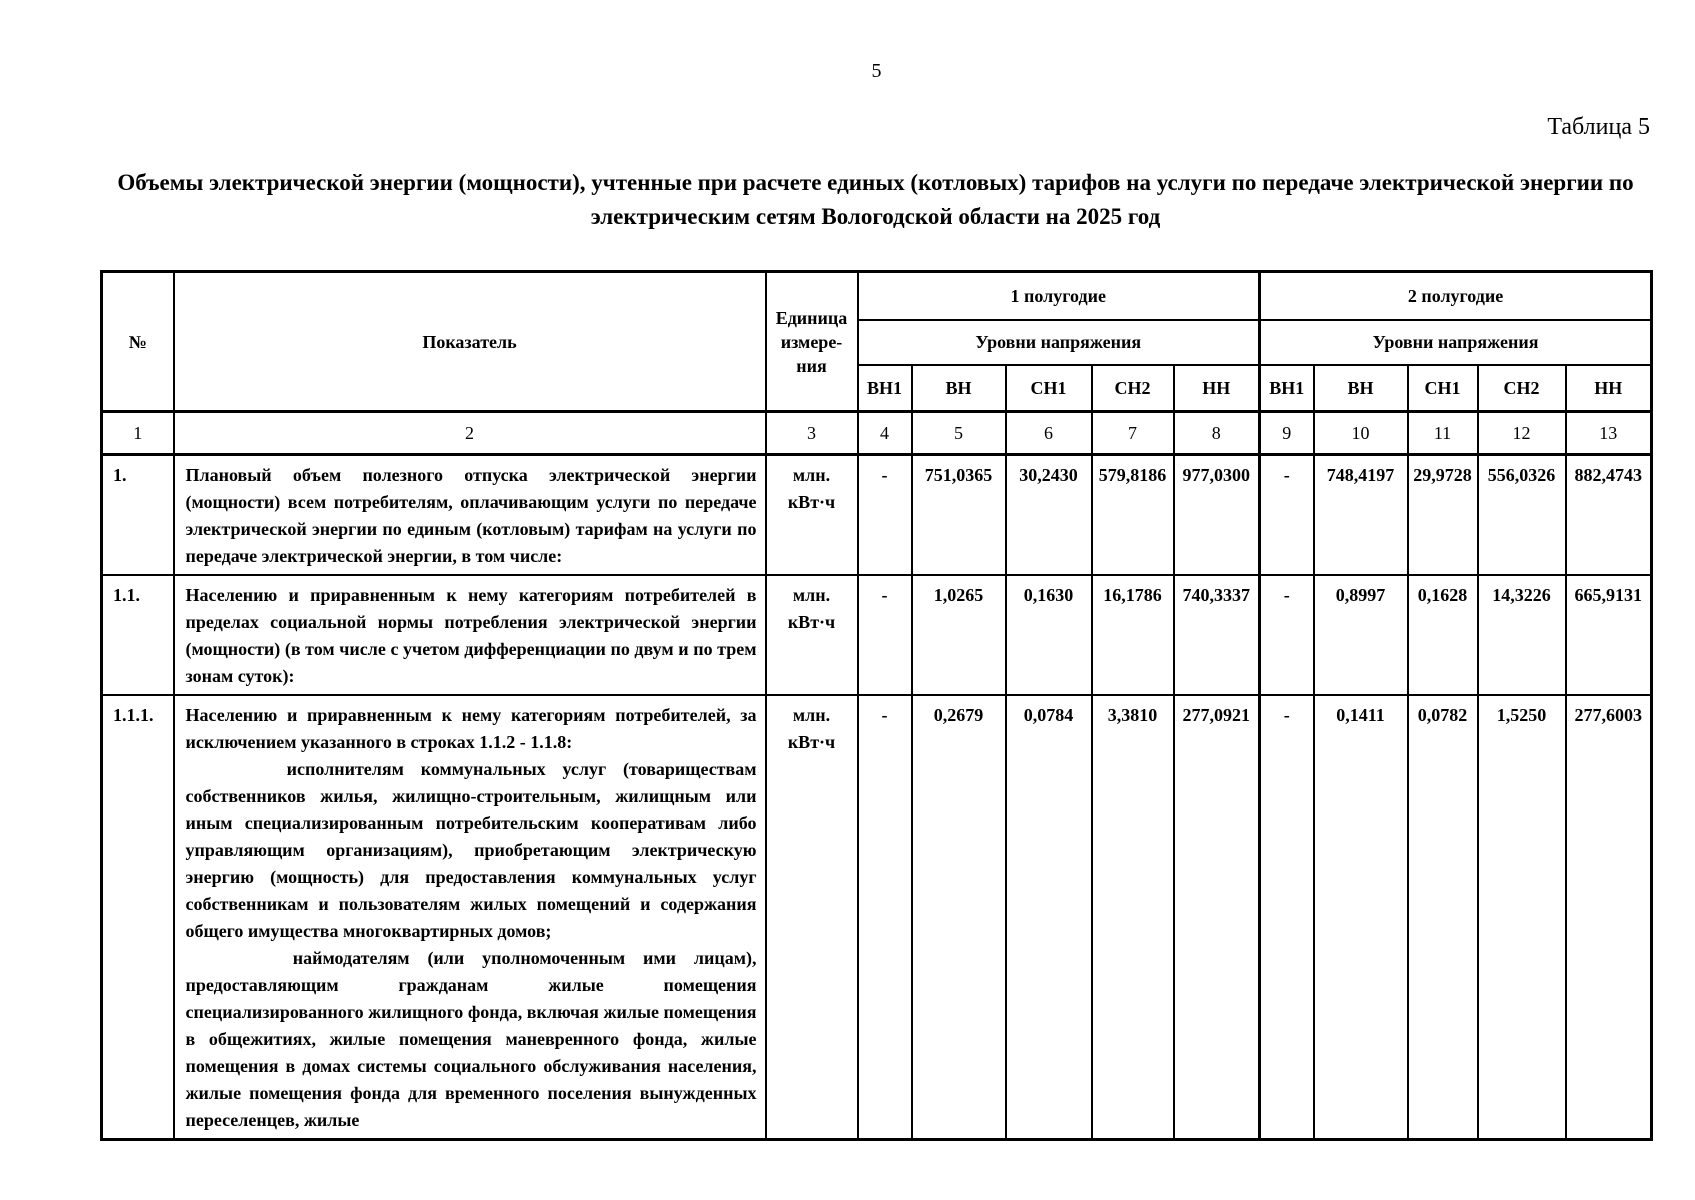 The image size is (1695, 1200). Describe the element at coordinates (811, 433) in the screenshot. I see `colnum: 3` at that location.